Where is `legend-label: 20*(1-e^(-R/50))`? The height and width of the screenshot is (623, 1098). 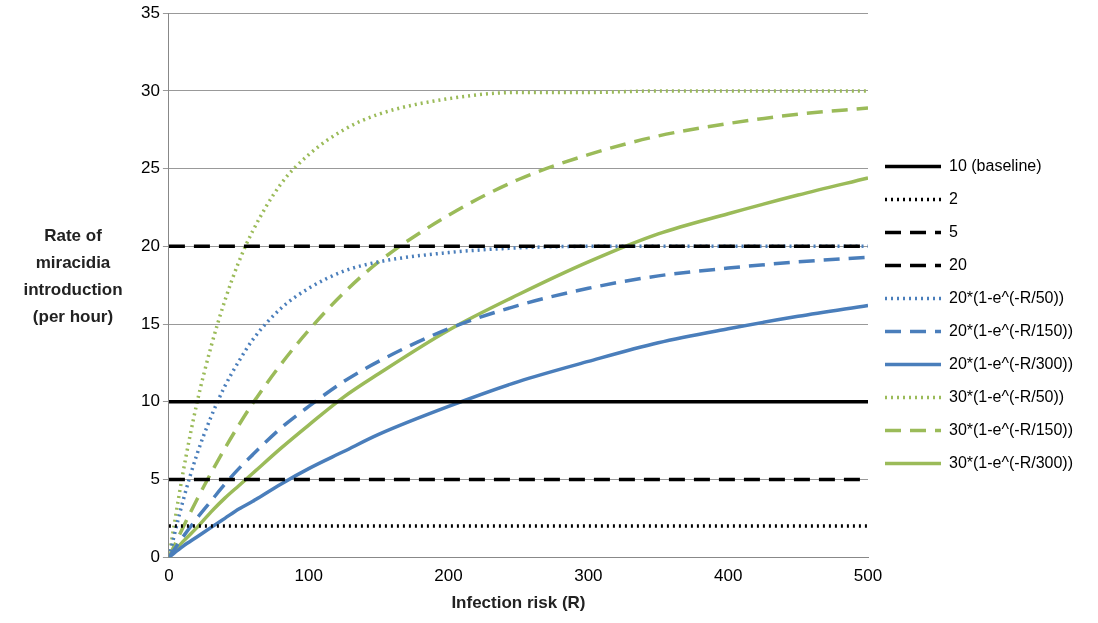 legend-label: 20*(1-e^(-R/50)) is located at coordinates (1007, 297).